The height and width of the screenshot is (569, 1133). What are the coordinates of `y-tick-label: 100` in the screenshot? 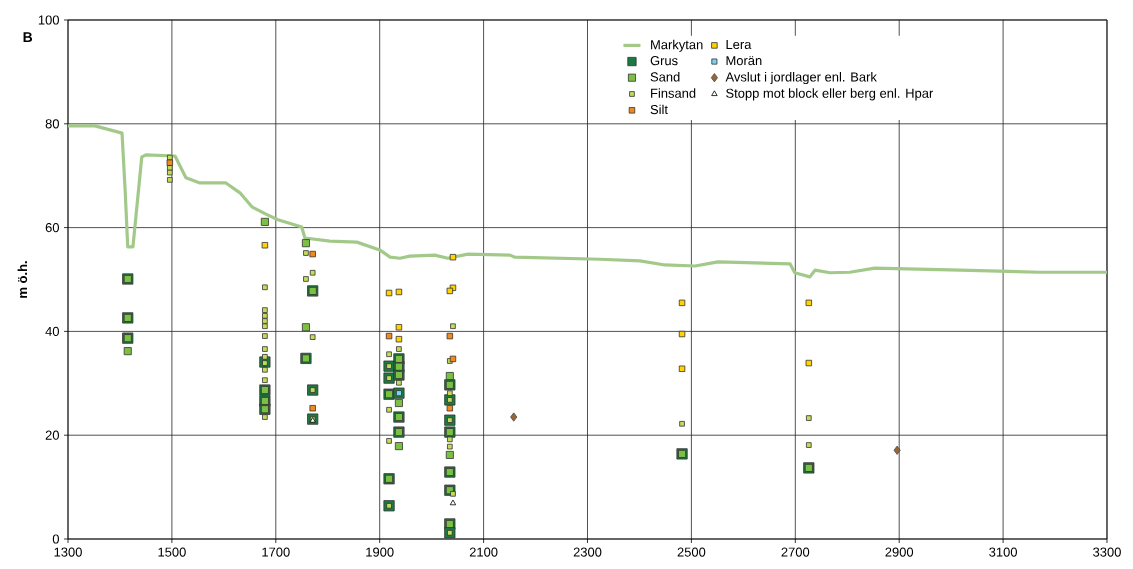 It's located at (48, 20).